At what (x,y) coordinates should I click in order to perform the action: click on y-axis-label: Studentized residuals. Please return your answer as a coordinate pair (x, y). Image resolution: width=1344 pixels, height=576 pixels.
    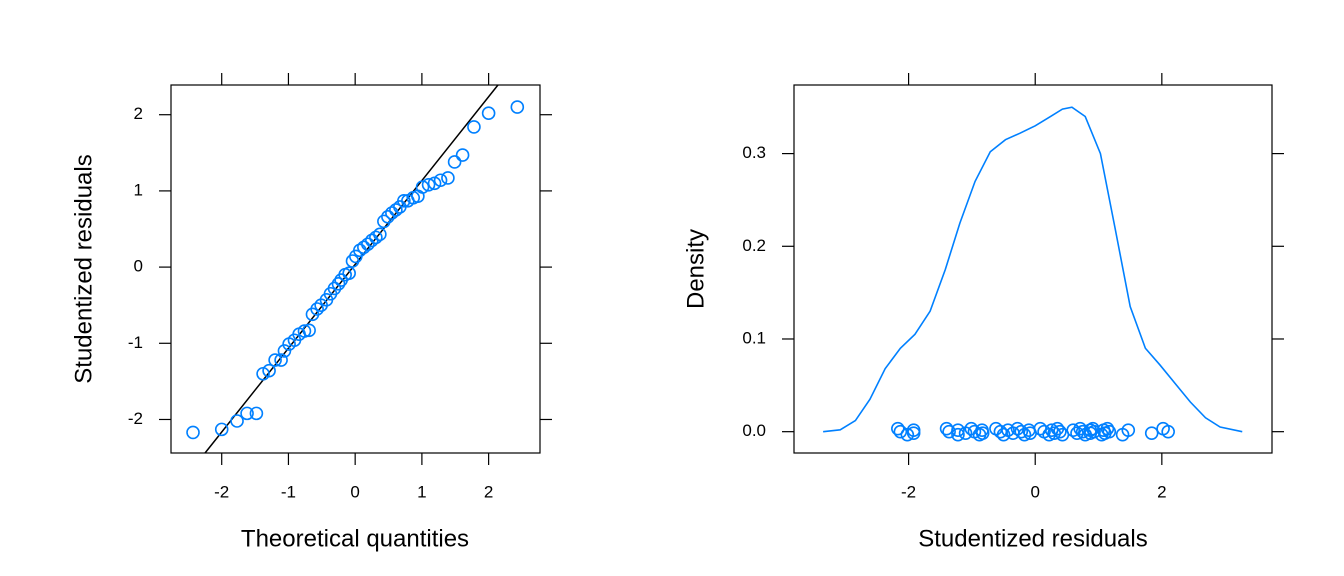
    Looking at the image, I should click on (83, 268).